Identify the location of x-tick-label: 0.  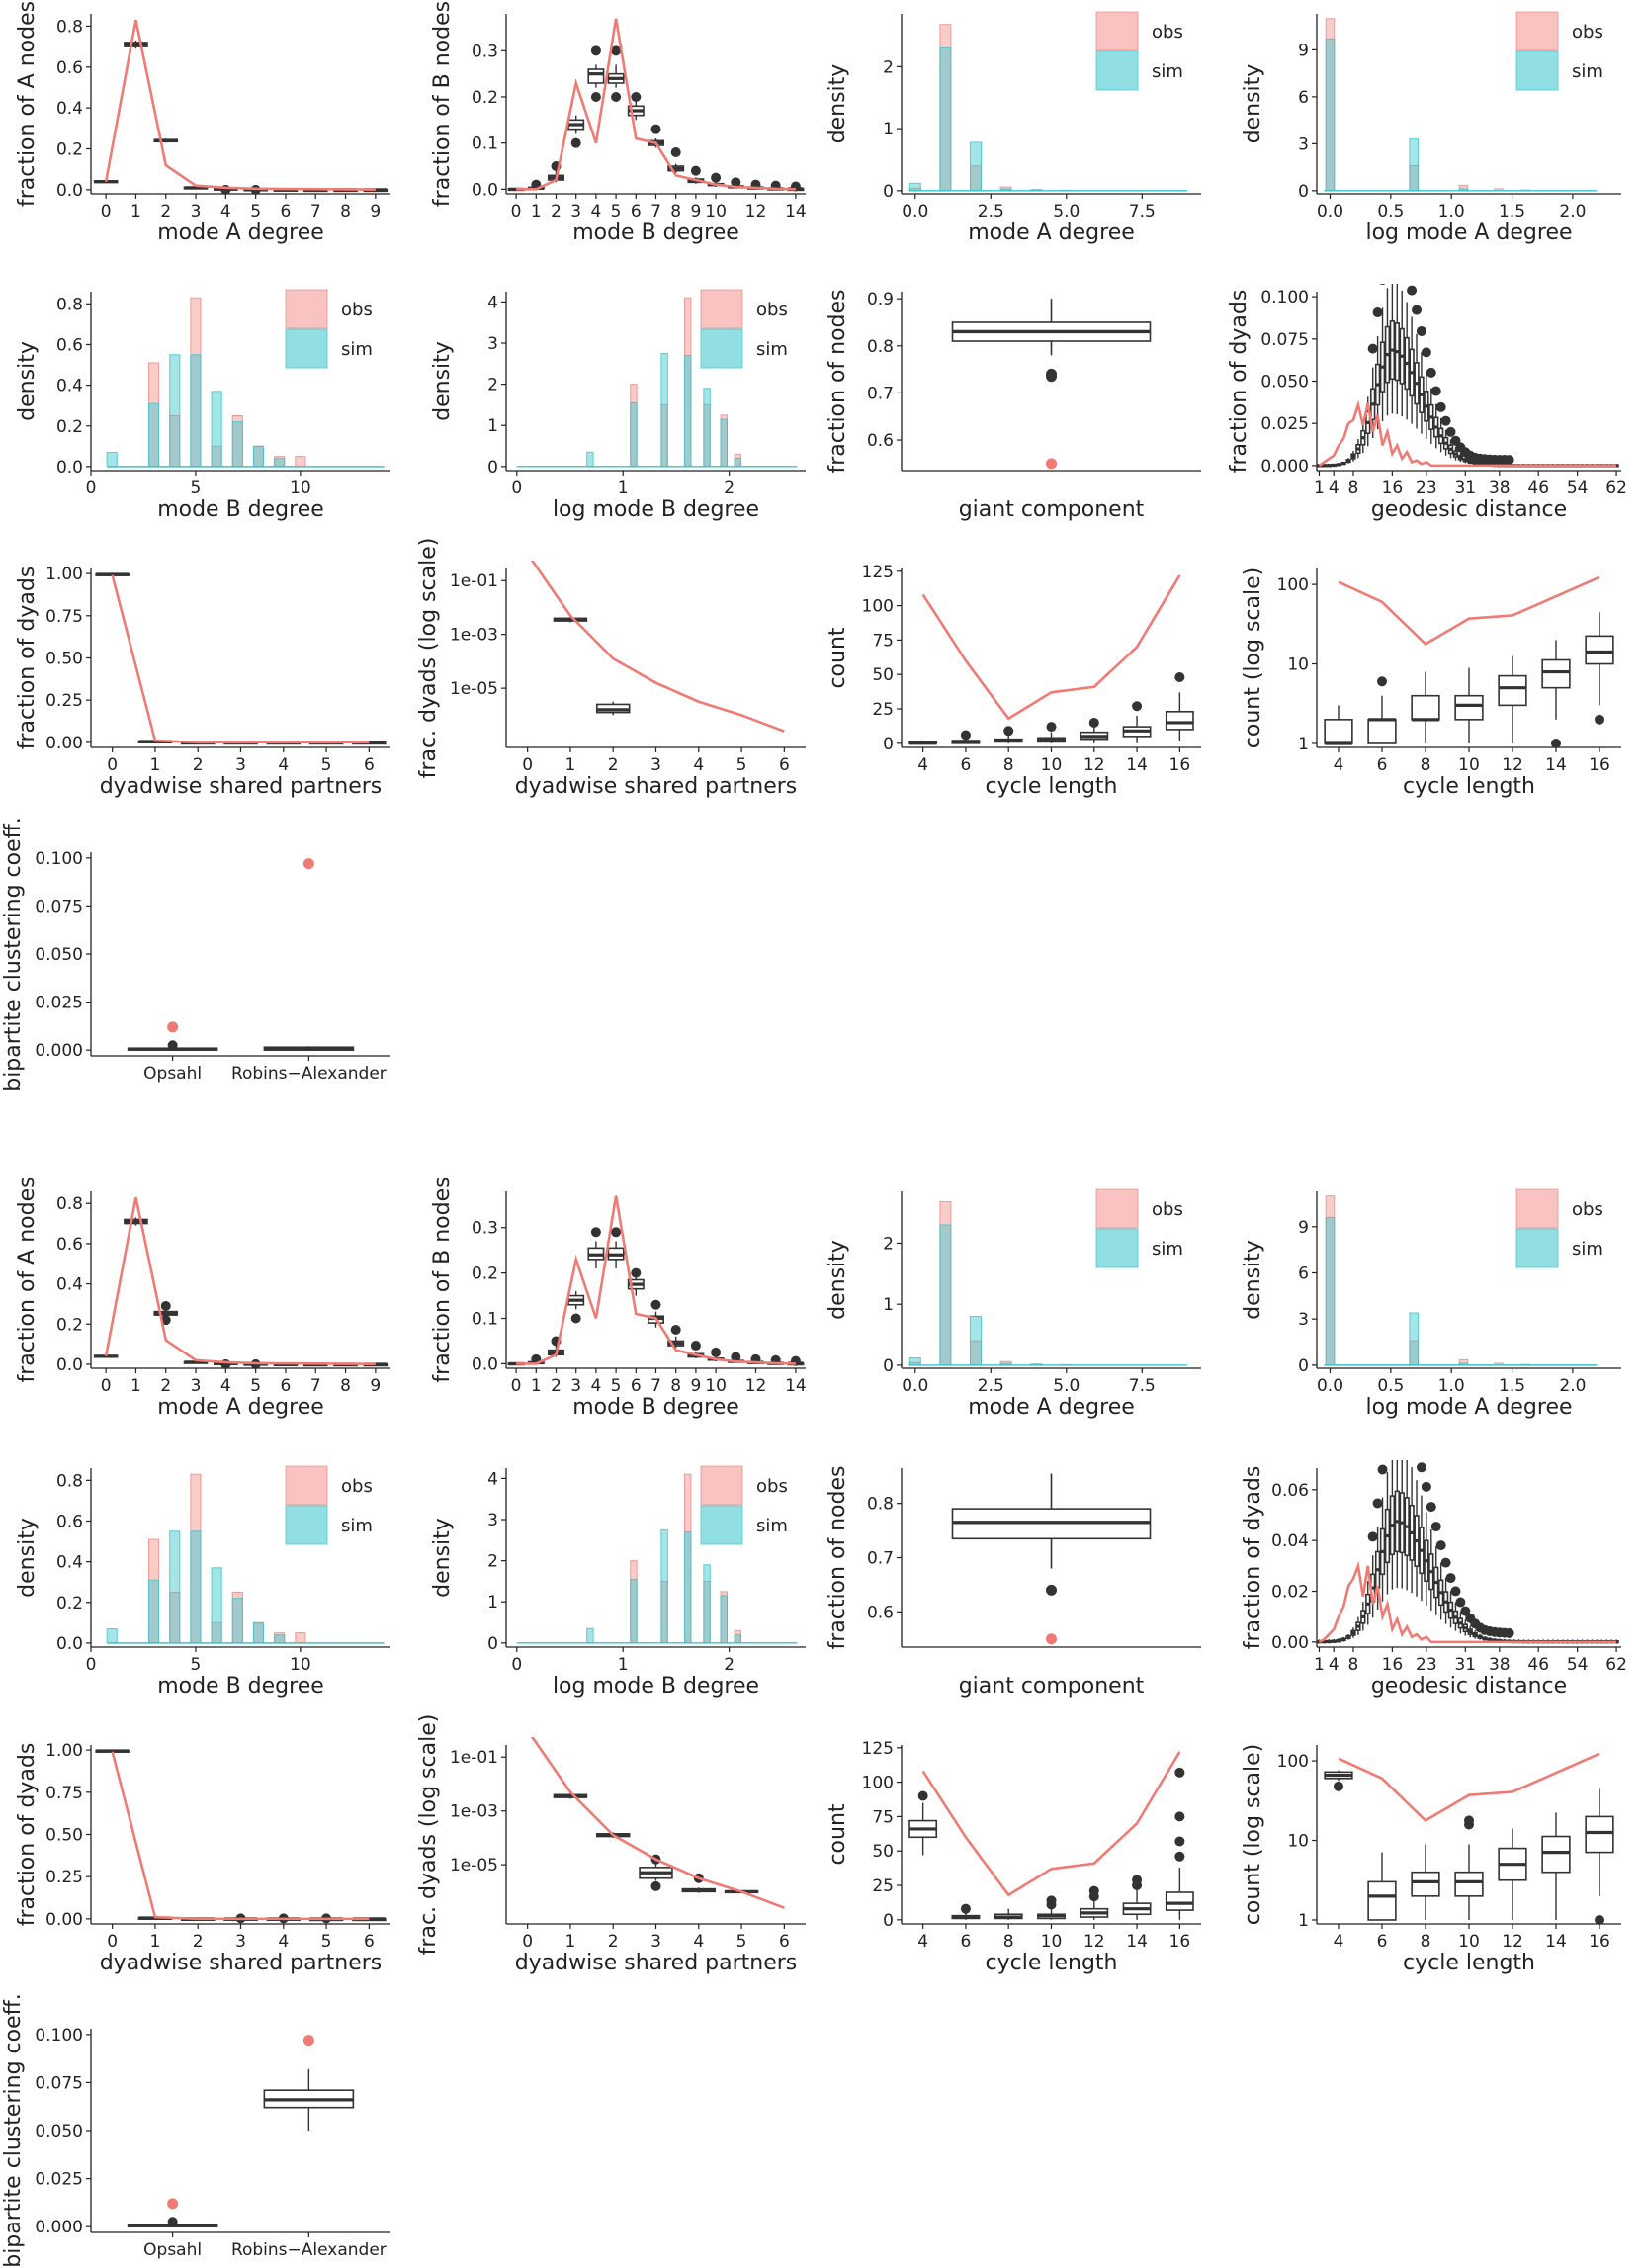
(113, 1942).